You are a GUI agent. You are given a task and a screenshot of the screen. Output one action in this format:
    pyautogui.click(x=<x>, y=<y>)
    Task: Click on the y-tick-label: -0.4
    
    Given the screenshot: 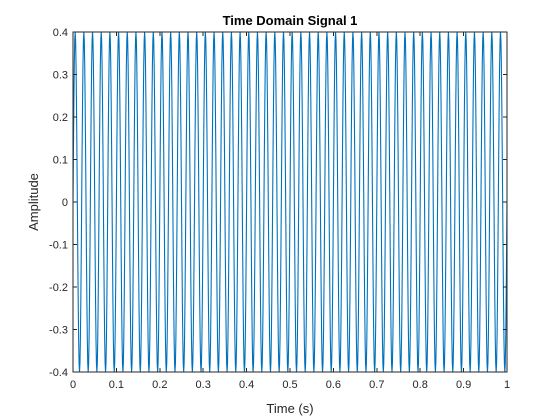 What is the action you would take?
    pyautogui.click(x=58, y=373)
    